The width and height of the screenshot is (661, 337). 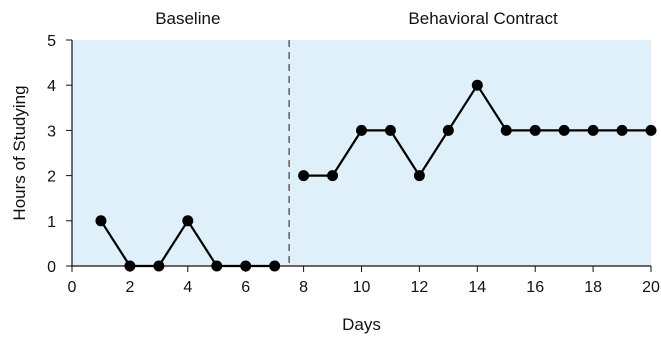 What do you see at coordinates (535, 287) in the screenshot?
I see `x-tick-label: 16` at bounding box center [535, 287].